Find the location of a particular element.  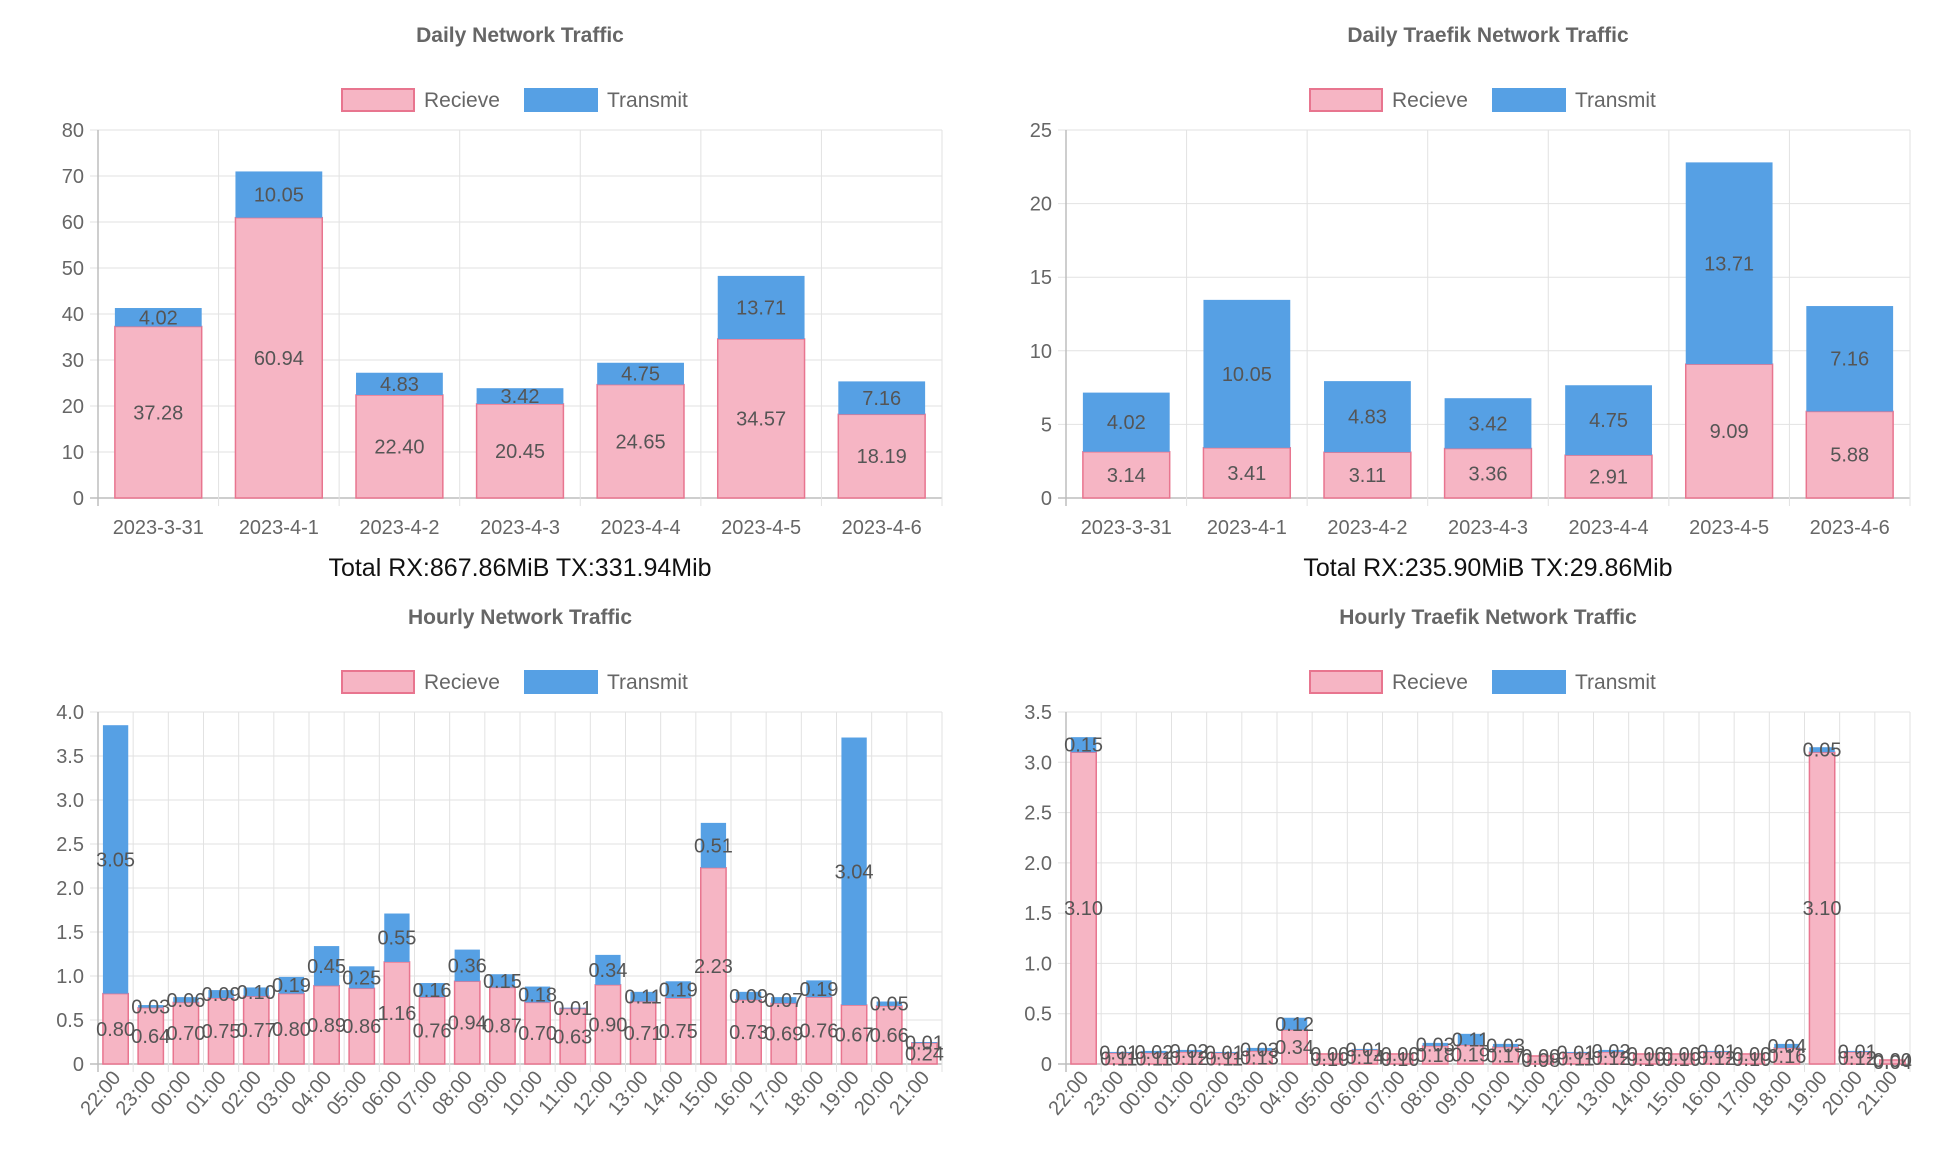

bar-group: 3.10 0.15 is located at coordinates (1083, 900).